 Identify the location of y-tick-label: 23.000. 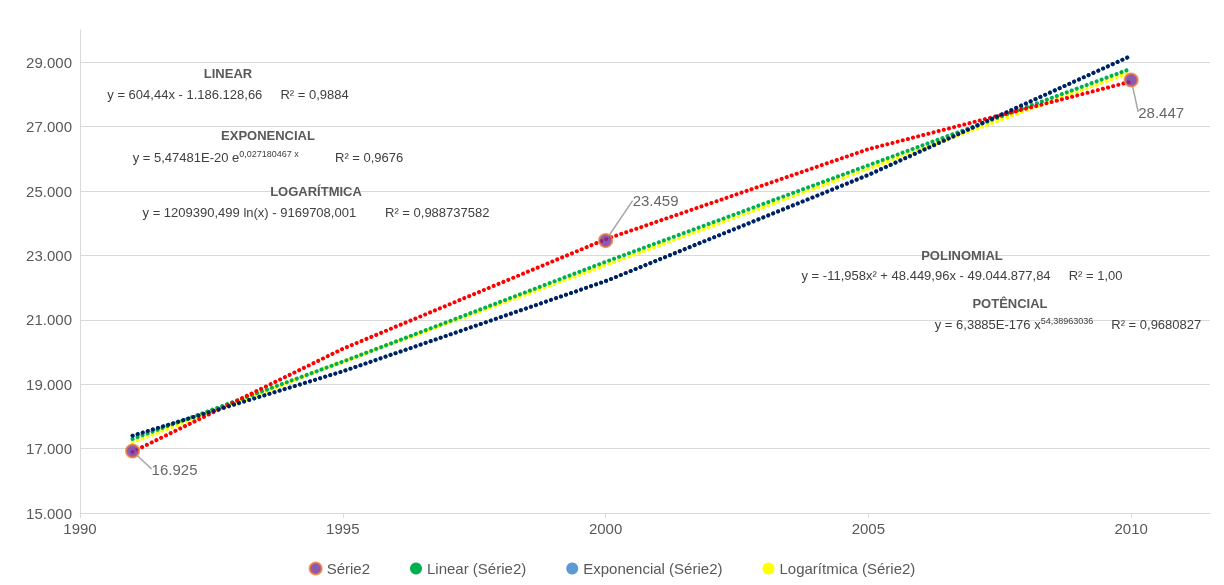
(49, 255).